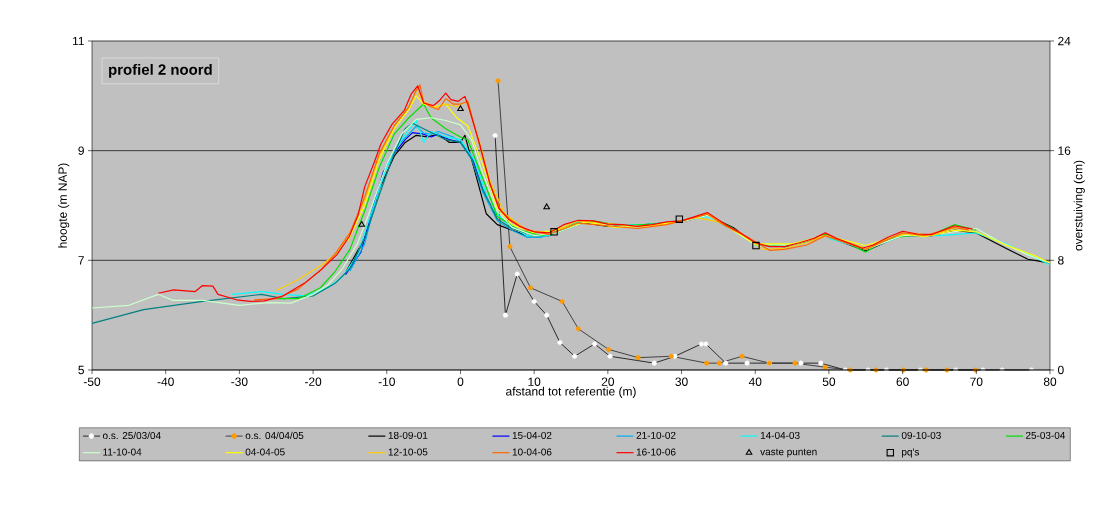 The width and height of the screenshot is (1115, 509). Describe the element at coordinates (408, 452) in the screenshot. I see `legend-label: 12-10-05` at that location.